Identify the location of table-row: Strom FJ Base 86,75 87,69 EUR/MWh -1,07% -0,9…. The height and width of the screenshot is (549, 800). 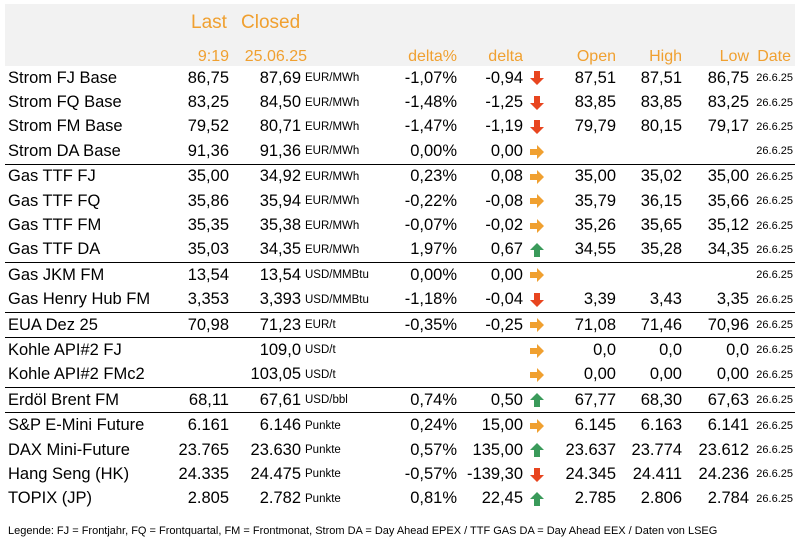
(400, 78).